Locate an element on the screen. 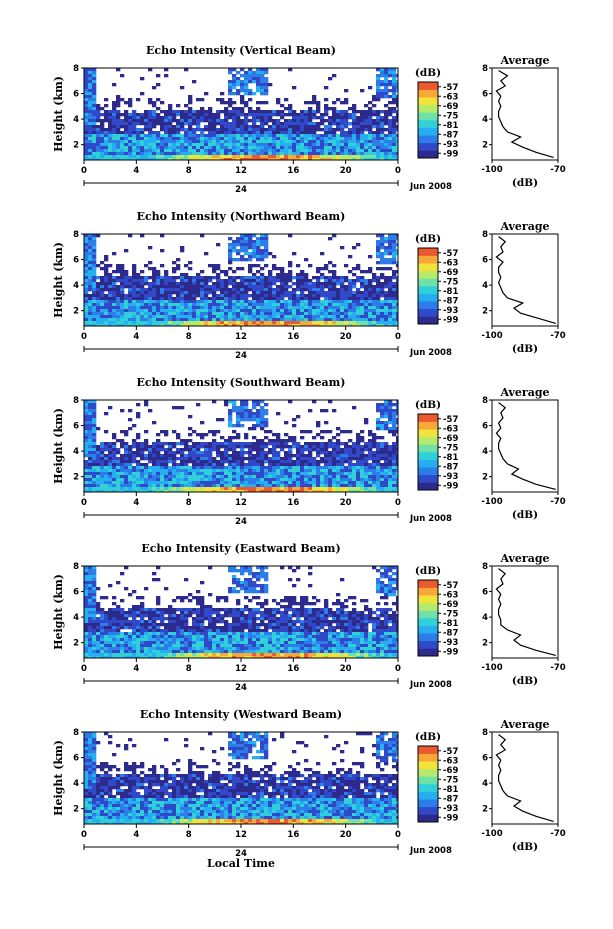 This screenshot has height=929, width=613. colorbar-tick-label: -69 is located at coordinates (450, 439).